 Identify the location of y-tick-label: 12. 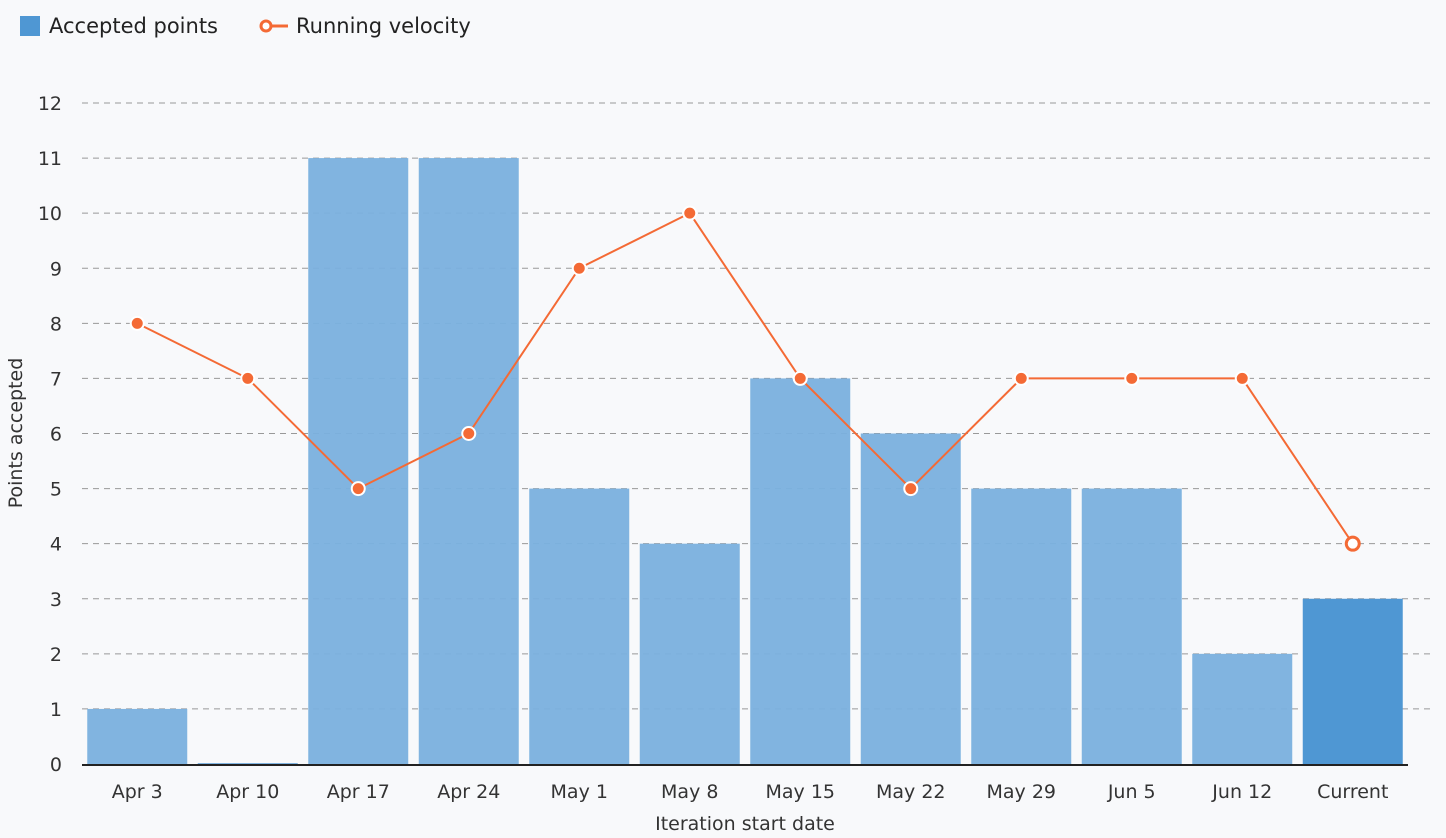
(50, 104).